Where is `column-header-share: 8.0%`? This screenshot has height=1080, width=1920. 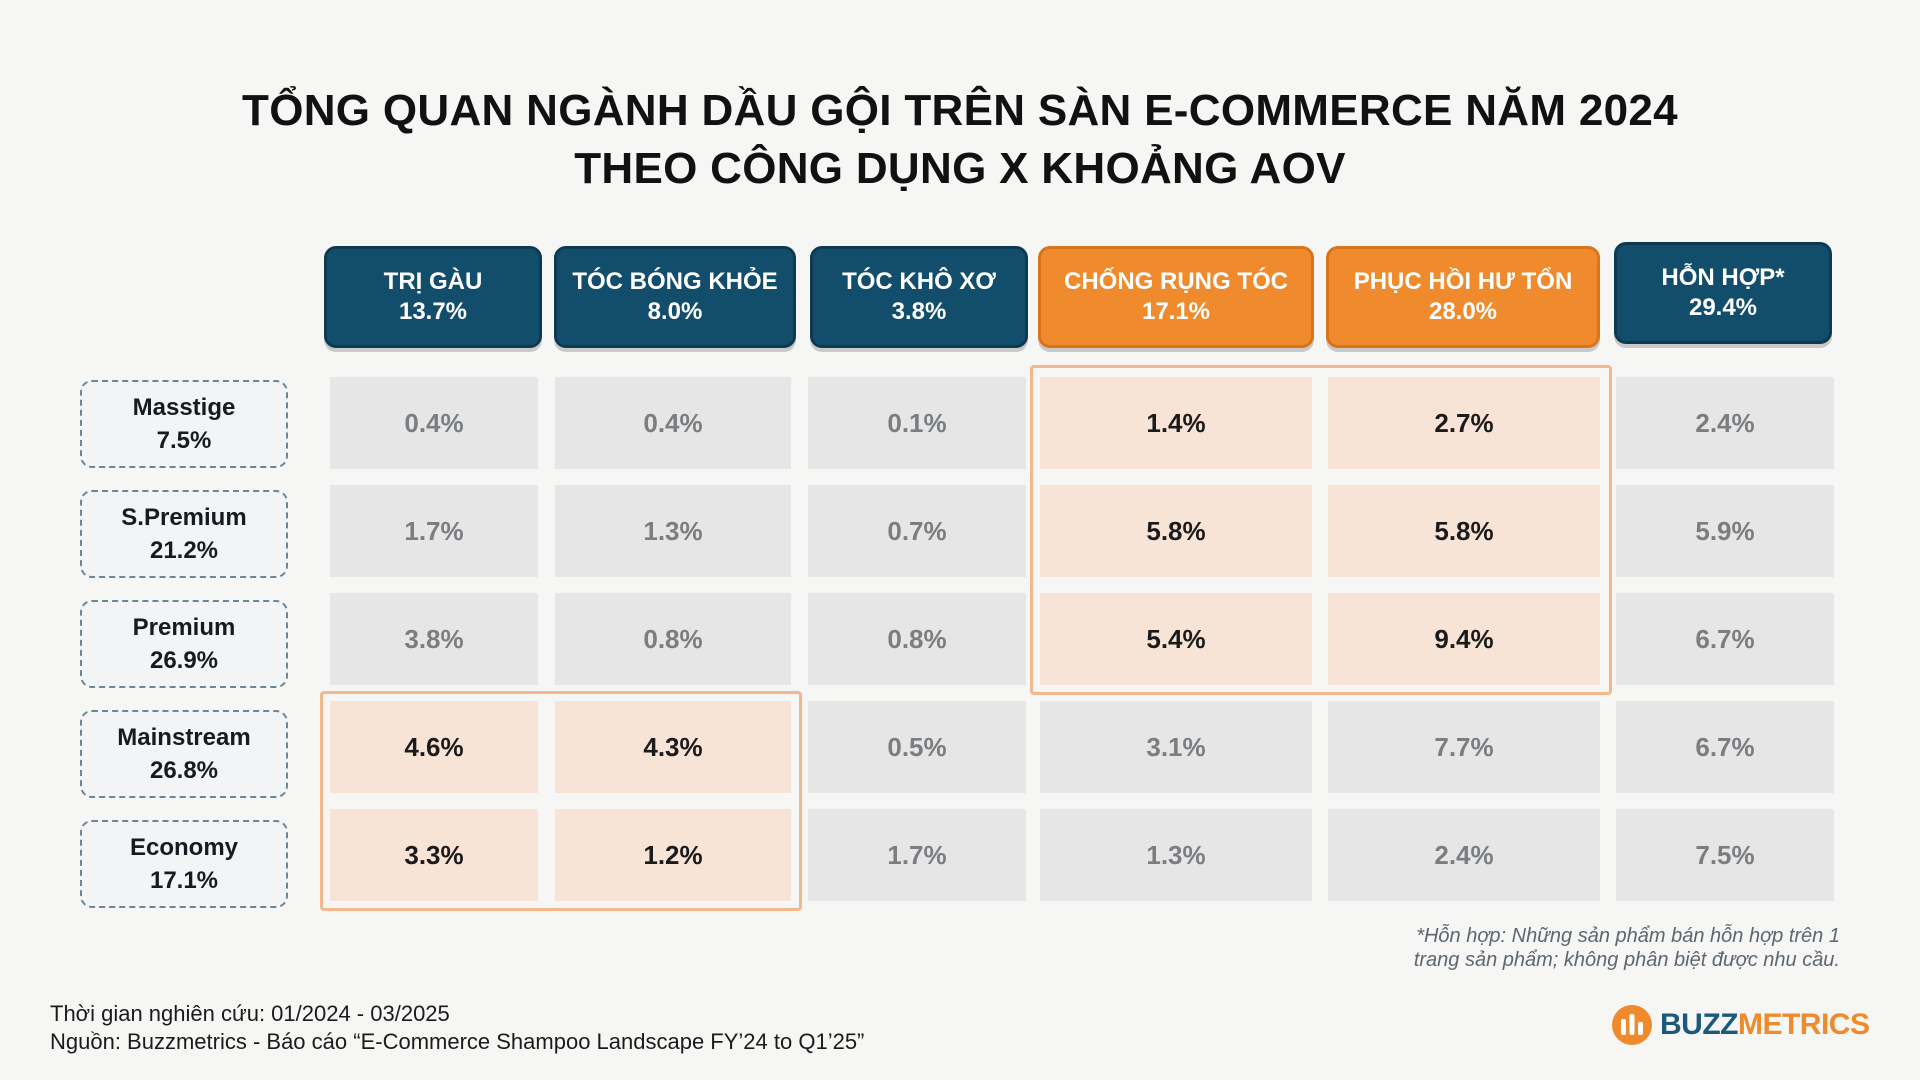 column-header-share: 8.0% is located at coordinates (675, 311).